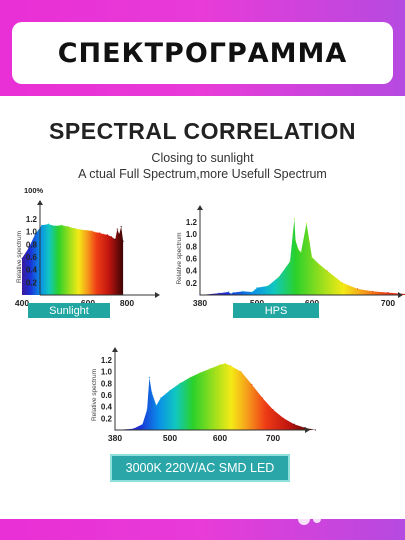 The image size is (405, 540). What do you see at coordinates (127, 303) in the screenshot?
I see `x-tick-label: 800` at bounding box center [127, 303].